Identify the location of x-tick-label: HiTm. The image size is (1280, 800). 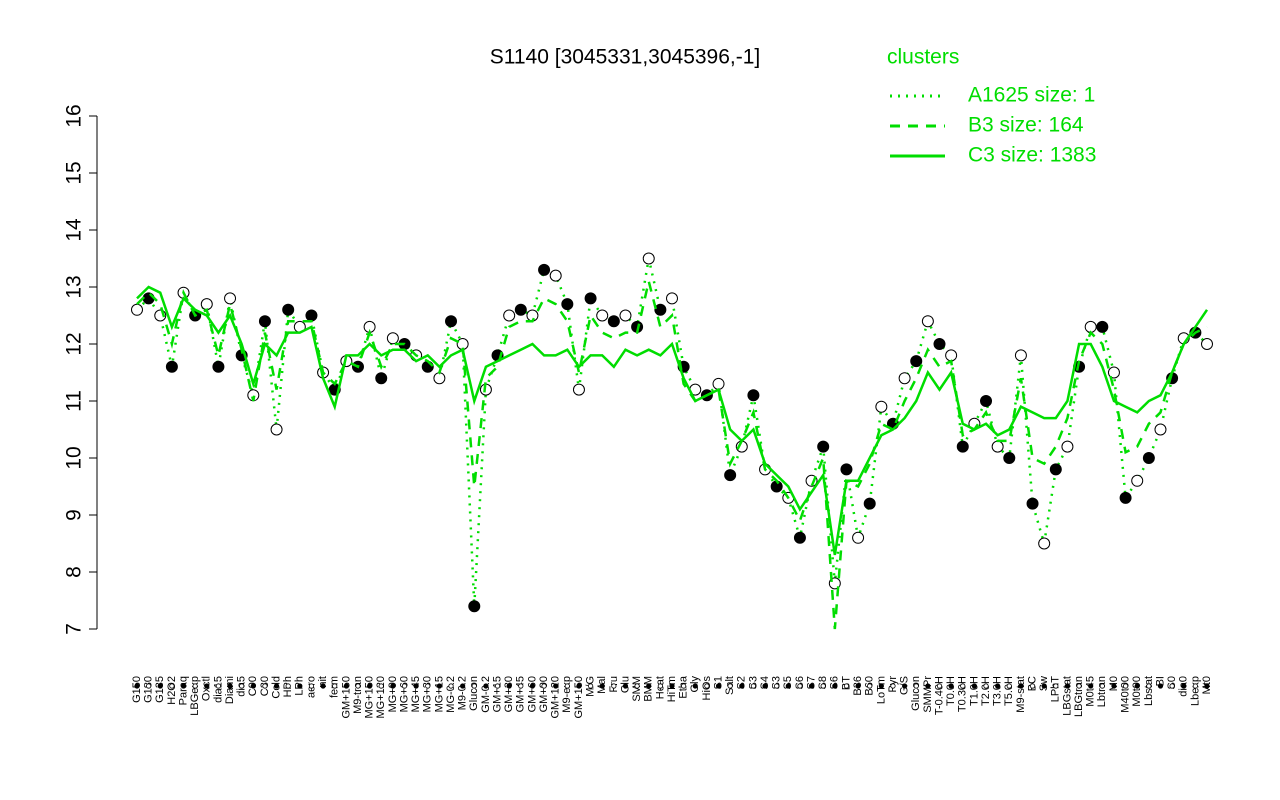
(672, 689).